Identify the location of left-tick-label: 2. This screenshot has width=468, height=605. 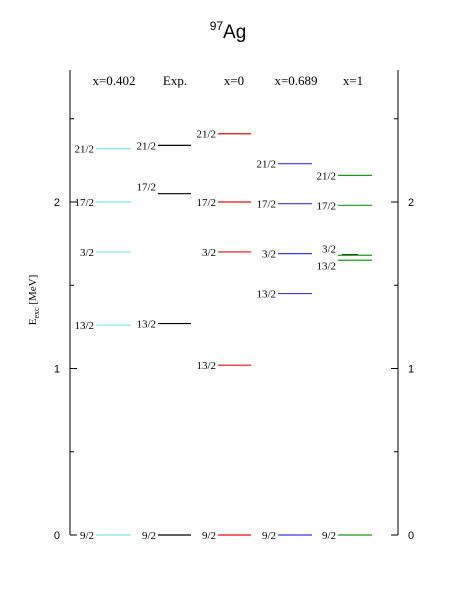
(57, 203).